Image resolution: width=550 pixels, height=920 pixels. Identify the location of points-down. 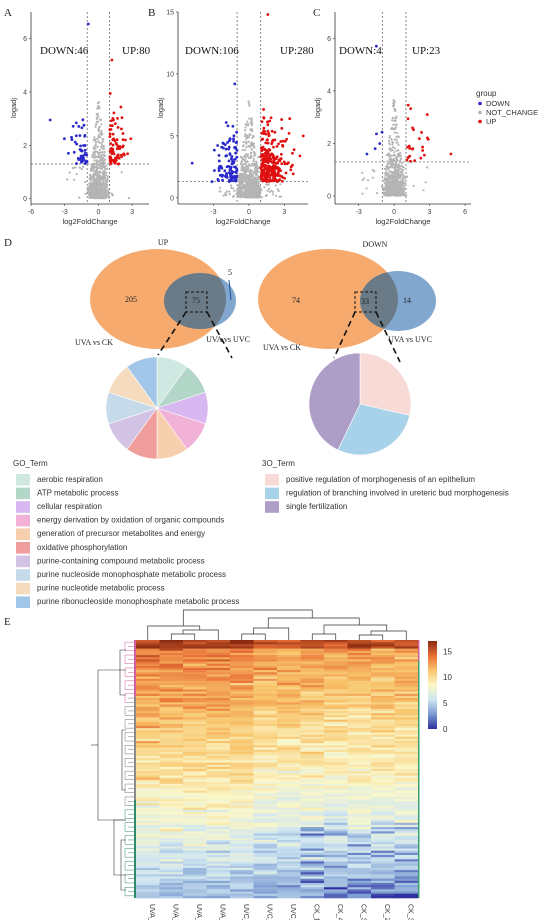
(69, 93).